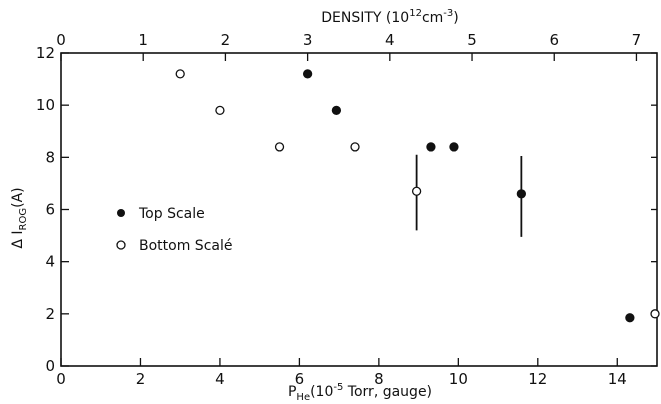  What do you see at coordinates (50, 366) in the screenshot?
I see `y-tick-label: 0` at bounding box center [50, 366].